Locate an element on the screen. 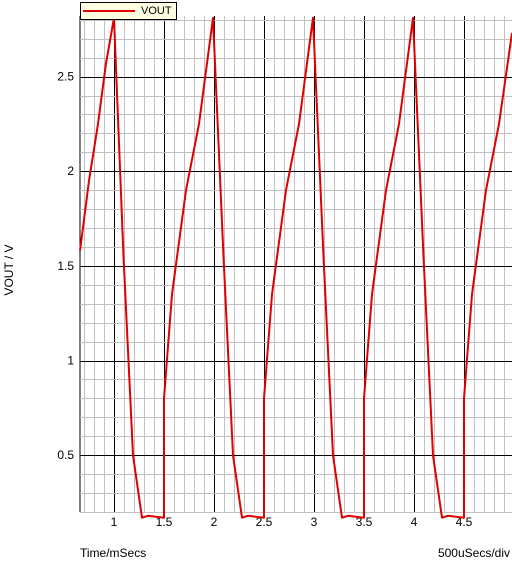  x-tick-label: 2 is located at coordinates (214, 522).